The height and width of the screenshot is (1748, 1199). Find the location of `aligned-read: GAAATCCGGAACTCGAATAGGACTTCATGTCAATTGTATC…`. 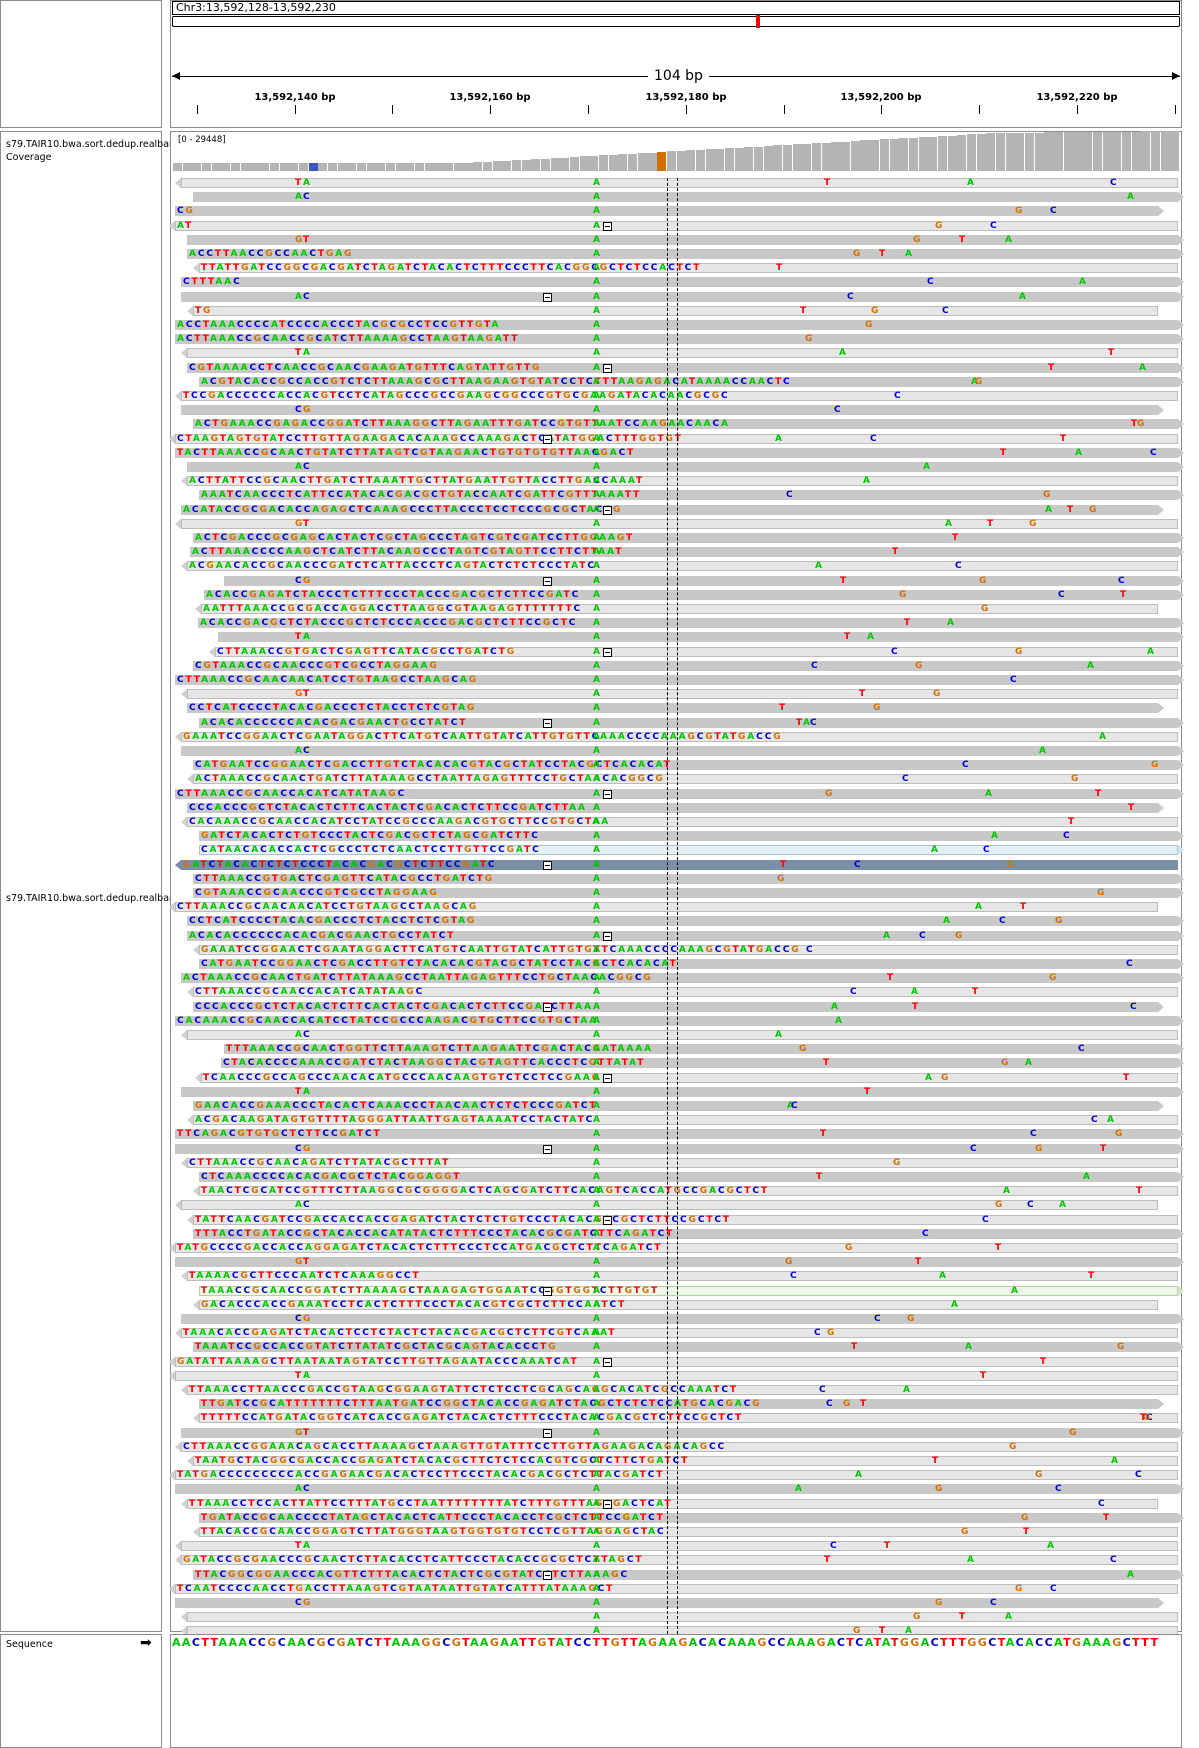

aligned-read: GAAATCCGGAACTCGAATAGGACTTCATGTCAATTGTATC… is located at coordinates (676, 736).